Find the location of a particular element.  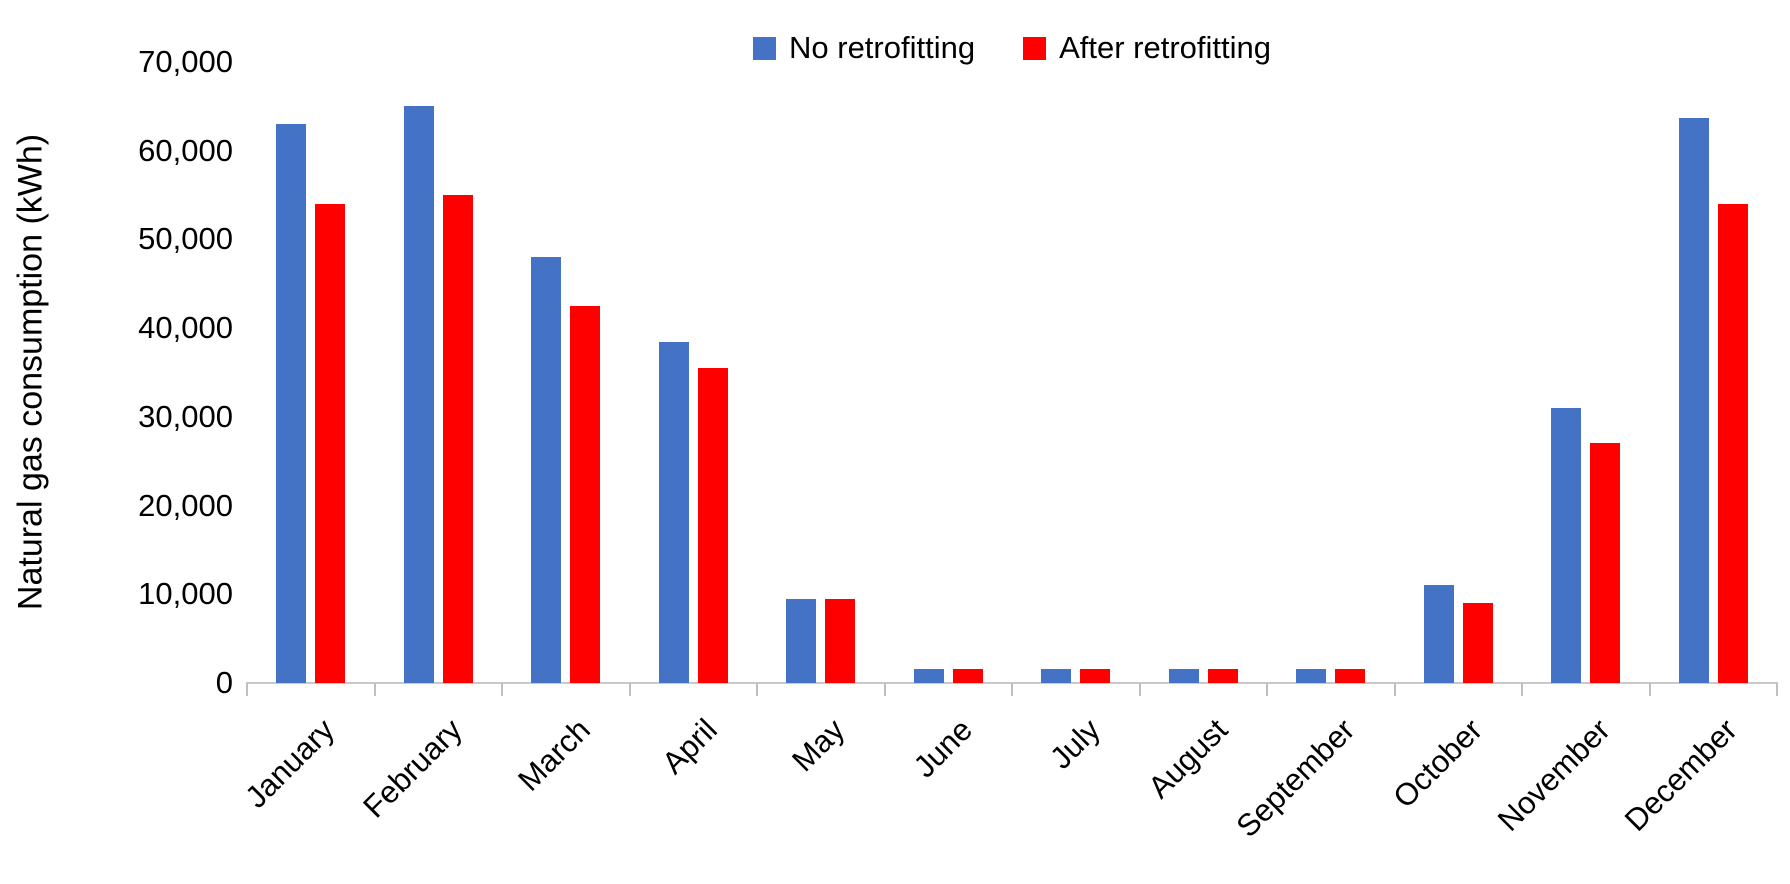

bar-no-retrofitting-february is located at coordinates (419, 394).